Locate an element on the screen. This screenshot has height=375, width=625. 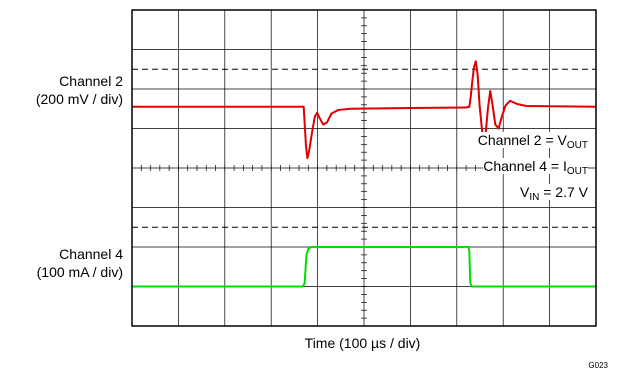
channel-4-label: Channel 4 (100 mA / div) is located at coordinates (66, 263).